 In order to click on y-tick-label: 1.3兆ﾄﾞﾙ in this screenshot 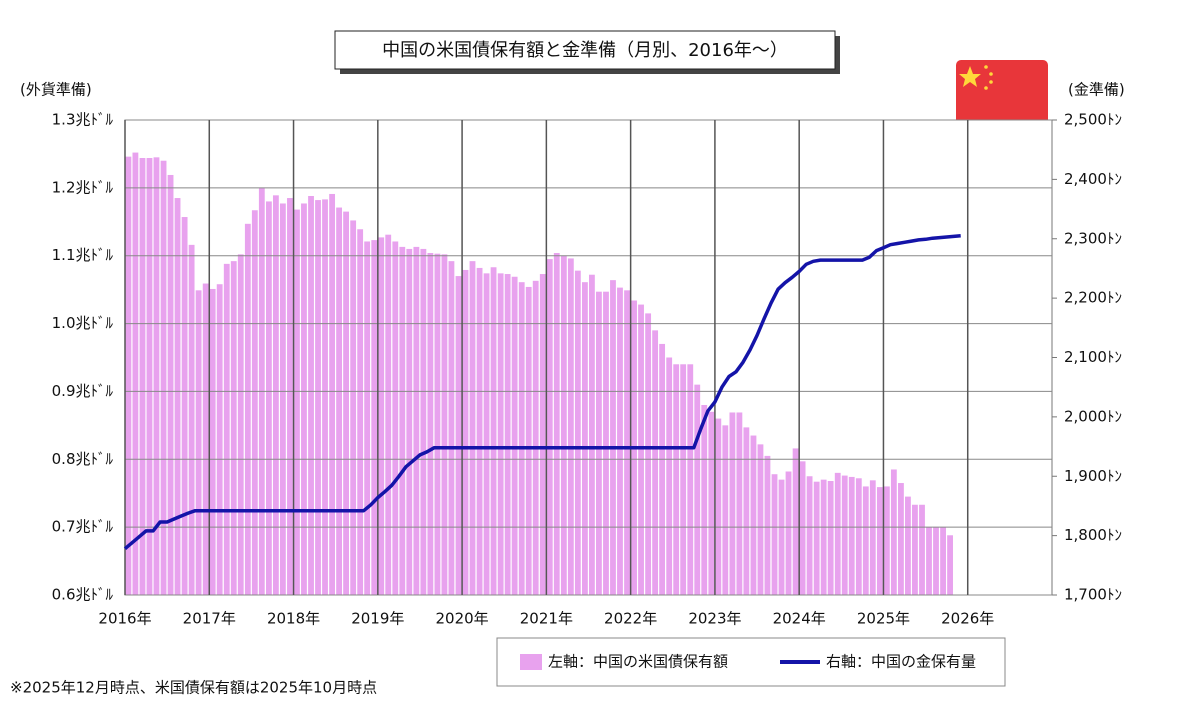, I will do `click(83, 120)`.